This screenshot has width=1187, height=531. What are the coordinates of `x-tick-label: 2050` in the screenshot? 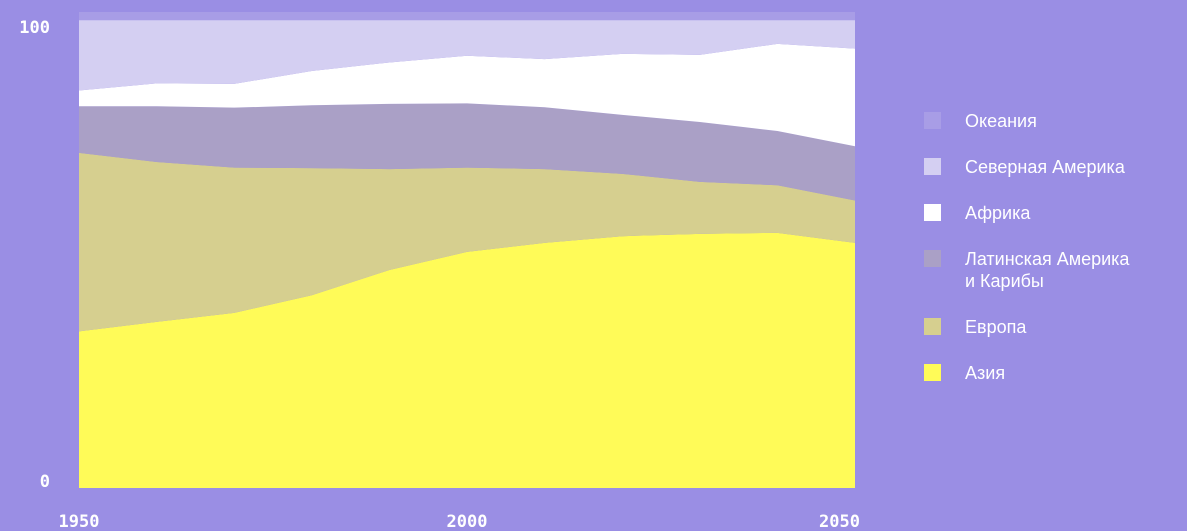 It's located at (839, 521).